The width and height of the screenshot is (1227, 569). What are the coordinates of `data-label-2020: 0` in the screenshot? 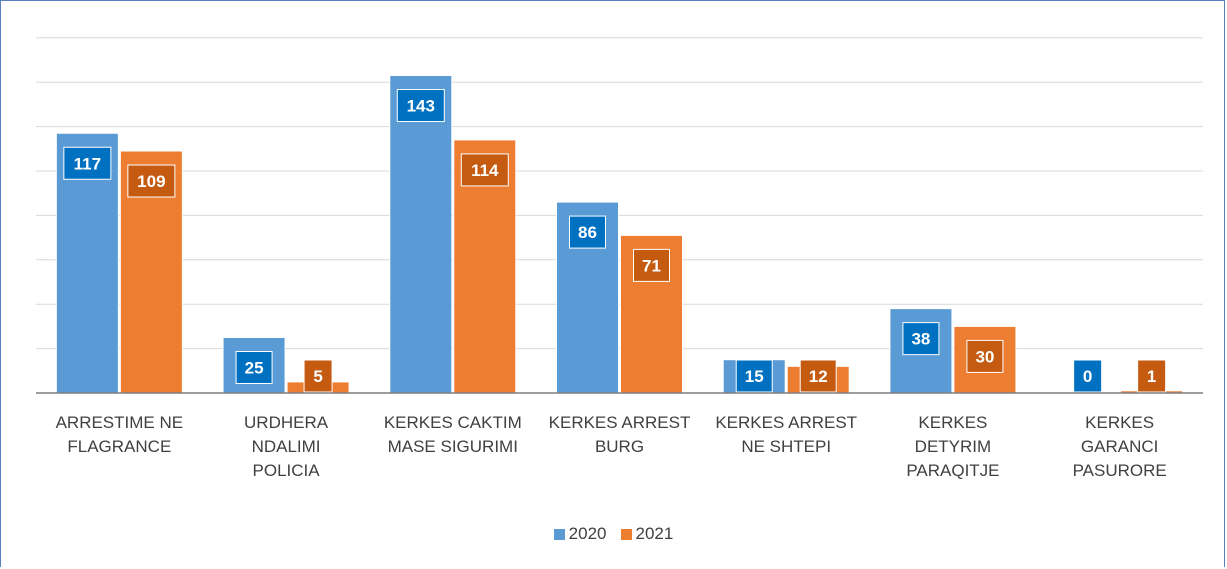 It's located at (1087, 376).